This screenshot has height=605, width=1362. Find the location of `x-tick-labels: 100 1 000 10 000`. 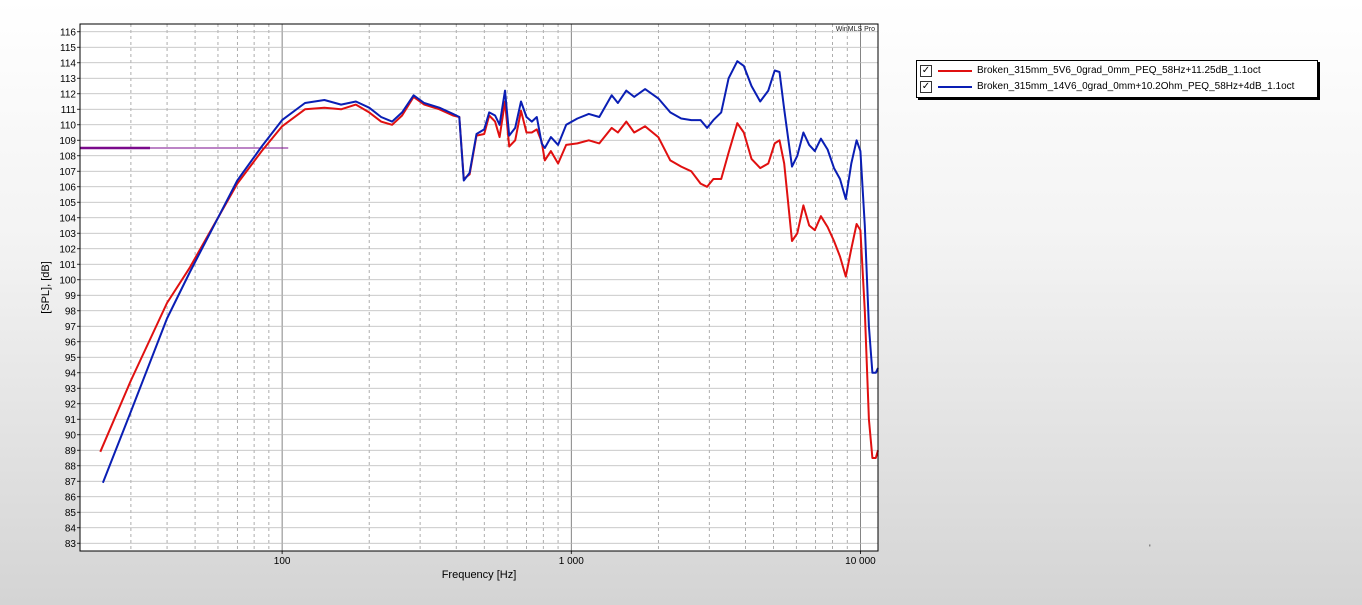

x-tick-labels: 100 1 000 10 000 is located at coordinates (575, 559).